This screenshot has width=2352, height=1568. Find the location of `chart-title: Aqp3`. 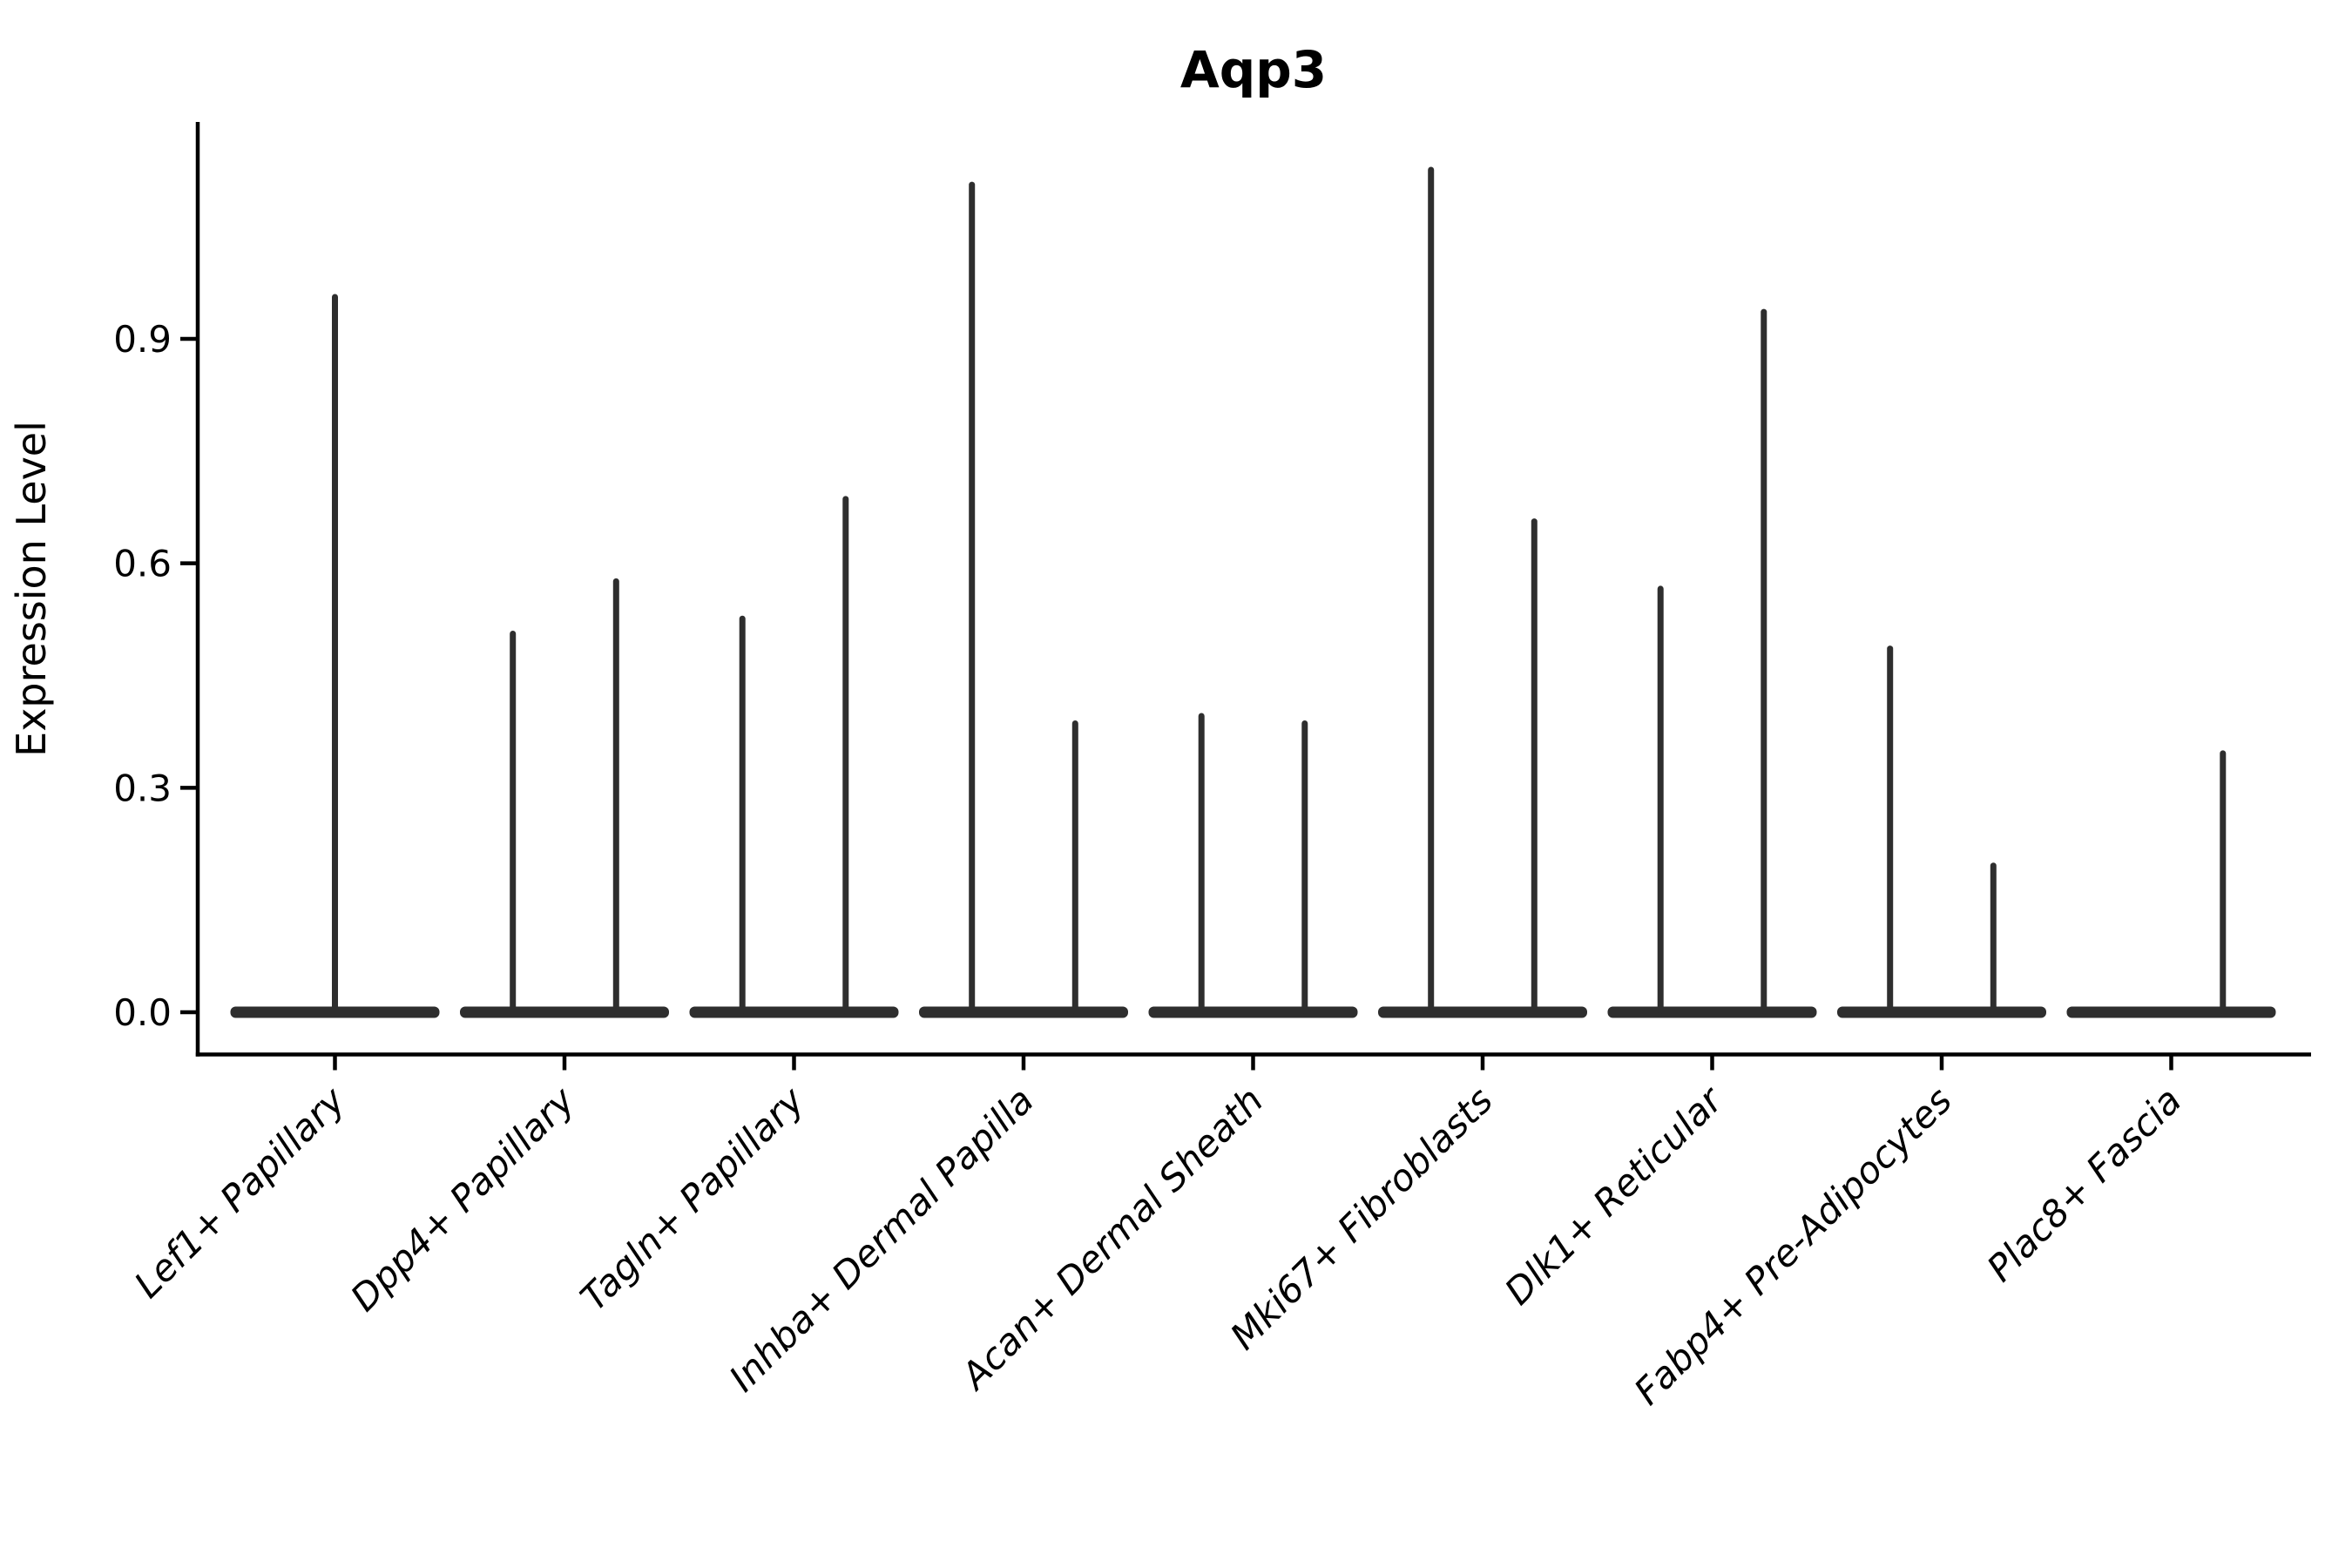

chart-title: Aqp3 is located at coordinates (1253, 69).